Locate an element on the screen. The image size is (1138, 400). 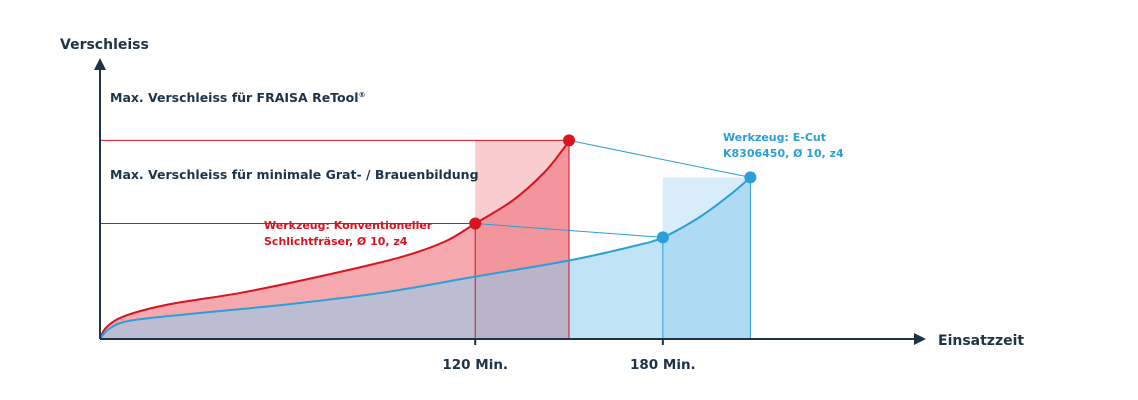
reference-line-0-blue is located at coordinates (659, 158).